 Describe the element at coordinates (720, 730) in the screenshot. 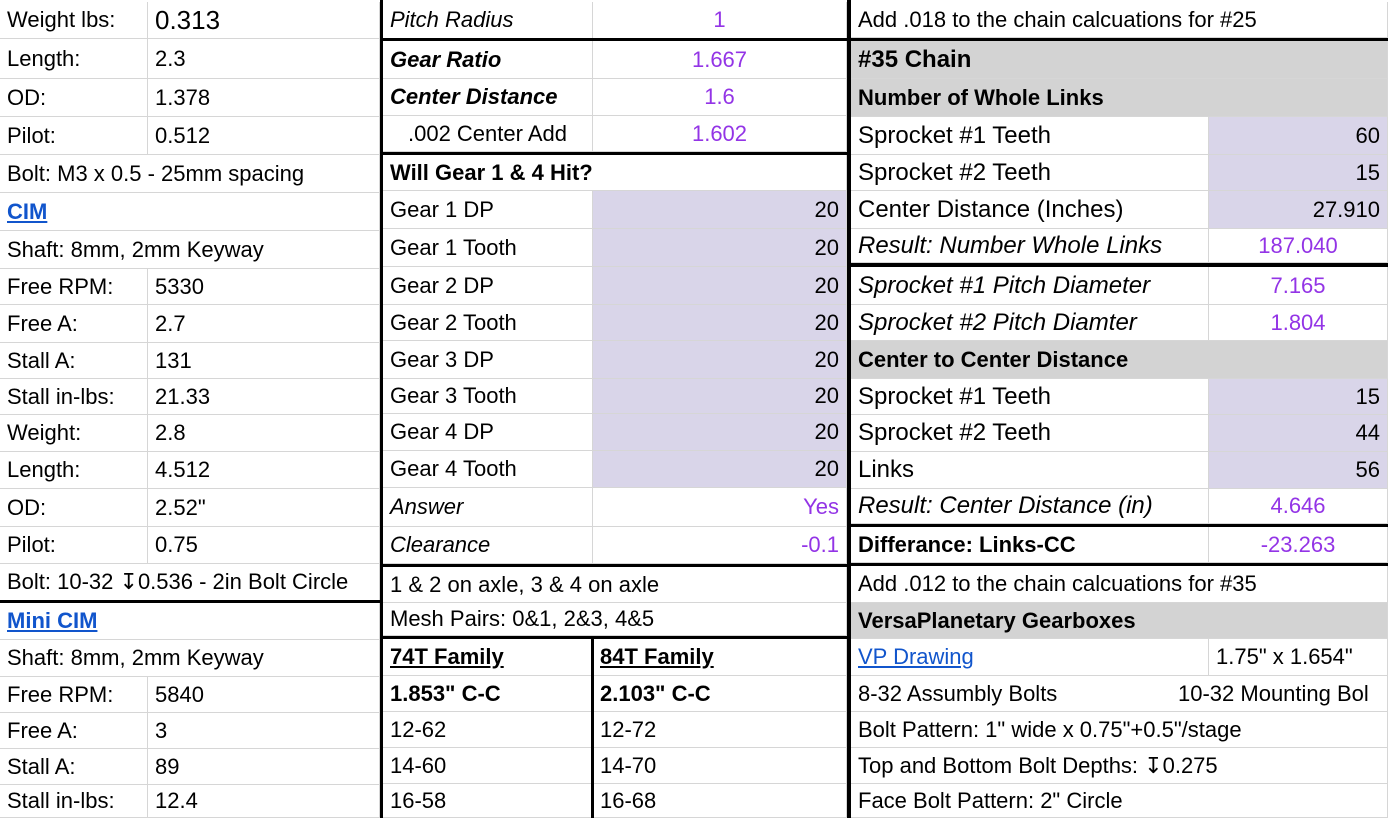

I see `cell-84t-row1: 12-72` at that location.